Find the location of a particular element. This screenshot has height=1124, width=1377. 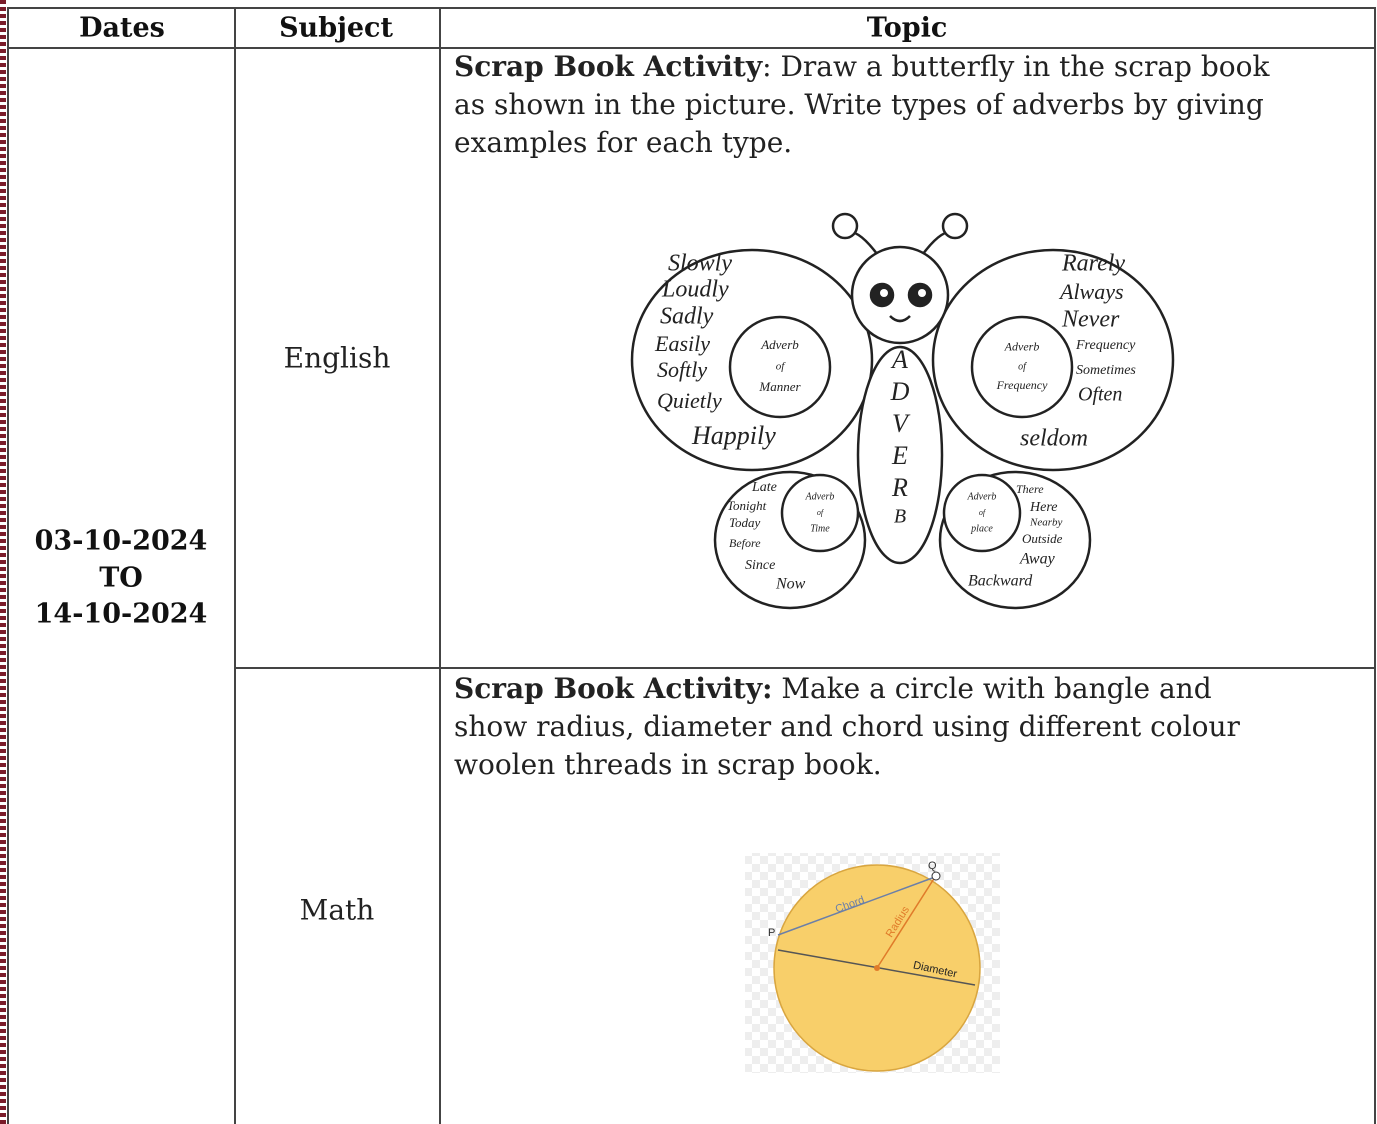

butterfly-drawing is located at coordinates (902, 411).